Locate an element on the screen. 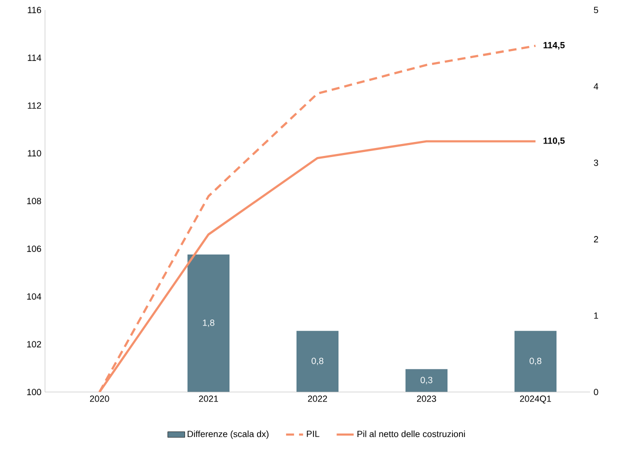 The width and height of the screenshot is (619, 461). y-tick-label: 110 is located at coordinates (35, 153).